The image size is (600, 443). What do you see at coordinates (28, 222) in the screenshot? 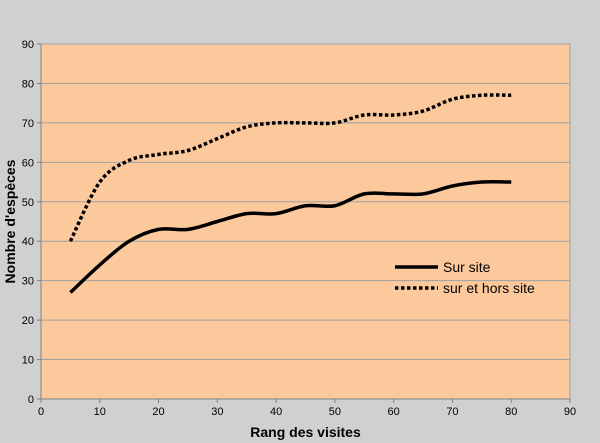
I see `y-tick-labels: 0 10 20 30 40 50 60 70 80 90` at bounding box center [28, 222].